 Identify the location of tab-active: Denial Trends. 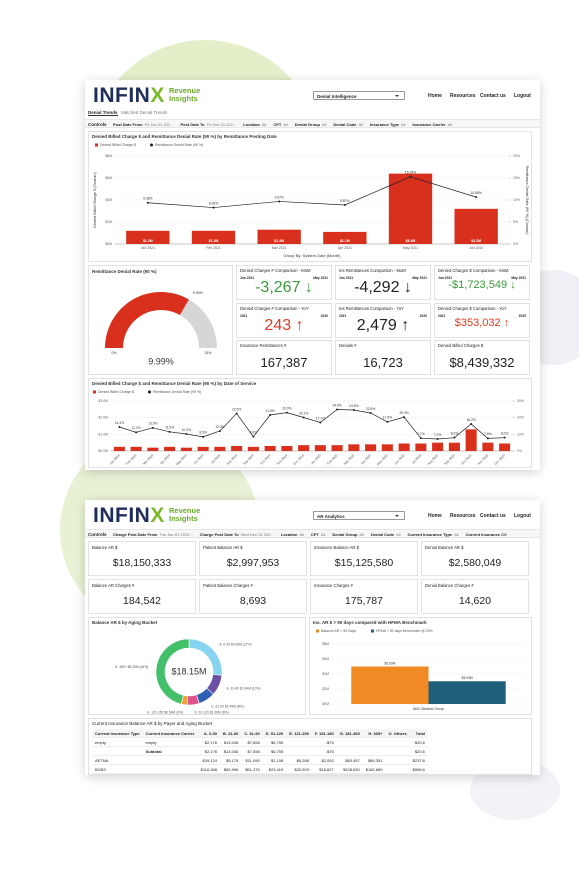
(103, 113).